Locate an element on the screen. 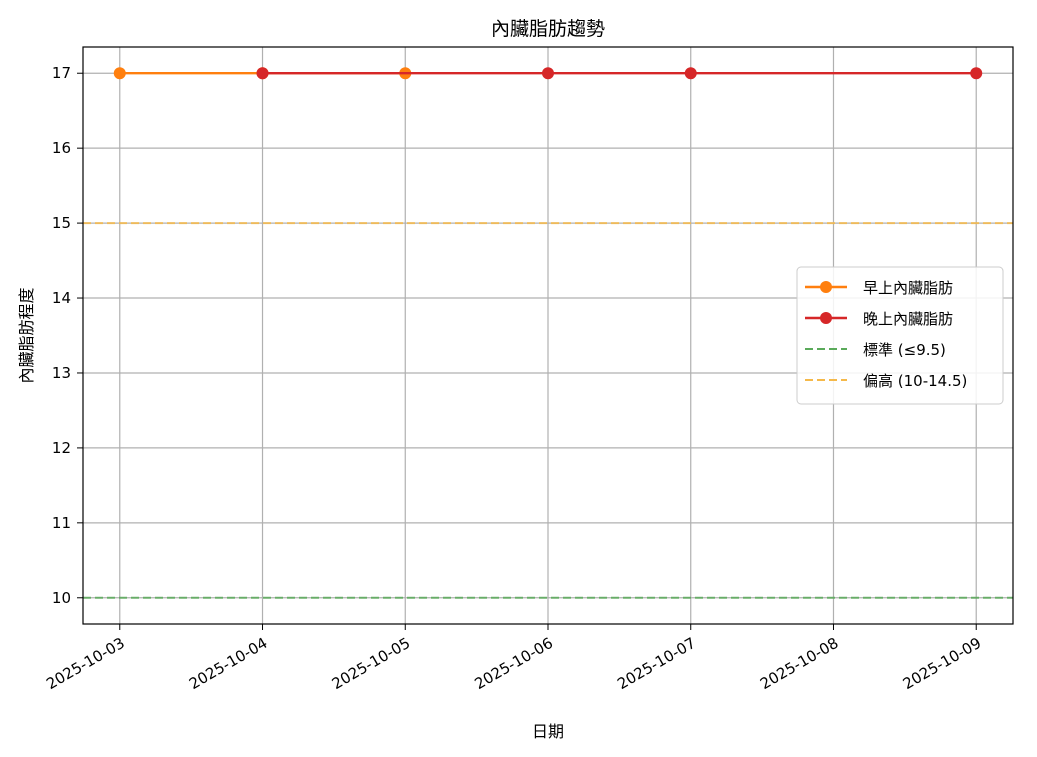 This screenshot has width=1037, height=757. legend-label: 偏高 (10-14.5) is located at coordinates (915, 381).